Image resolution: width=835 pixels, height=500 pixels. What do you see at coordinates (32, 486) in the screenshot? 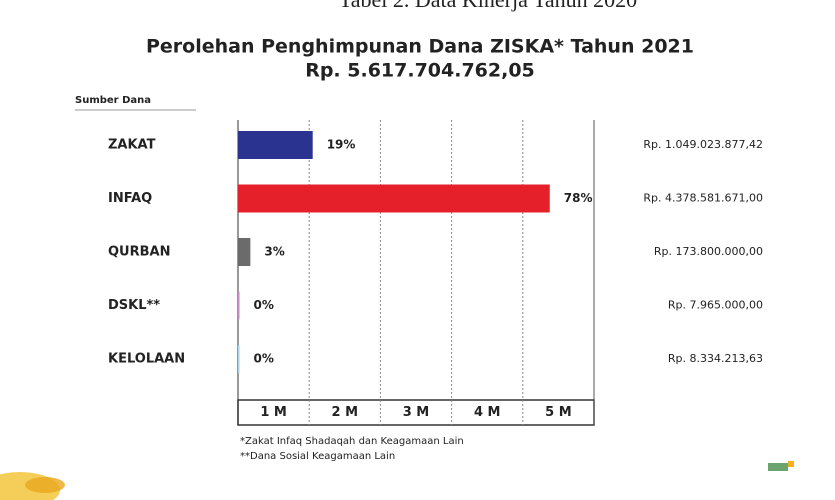
I see `sunflower` at bounding box center [32, 486].